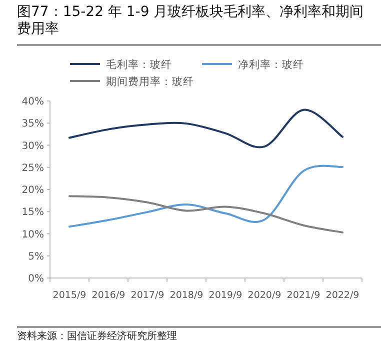  What do you see at coordinates (191, 21) in the screenshot?
I see `title: 图77：15-22 年 1-9 月玻纤板块毛利率、净利率和期间费用率` at bounding box center [191, 21].